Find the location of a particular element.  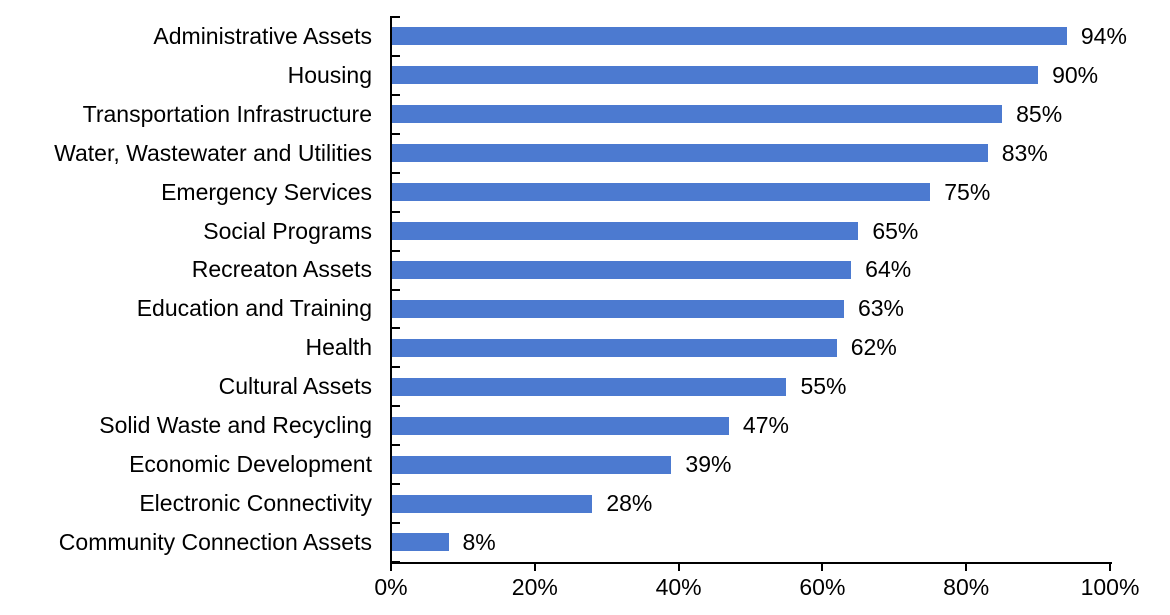

bar-row: Solid Waste and Recycling 47% is located at coordinates (555, 425).